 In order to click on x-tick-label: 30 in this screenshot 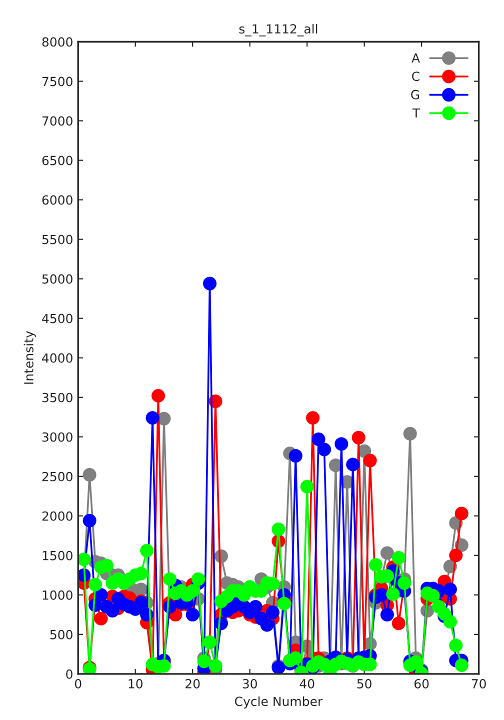, I will do `click(249, 683)`.